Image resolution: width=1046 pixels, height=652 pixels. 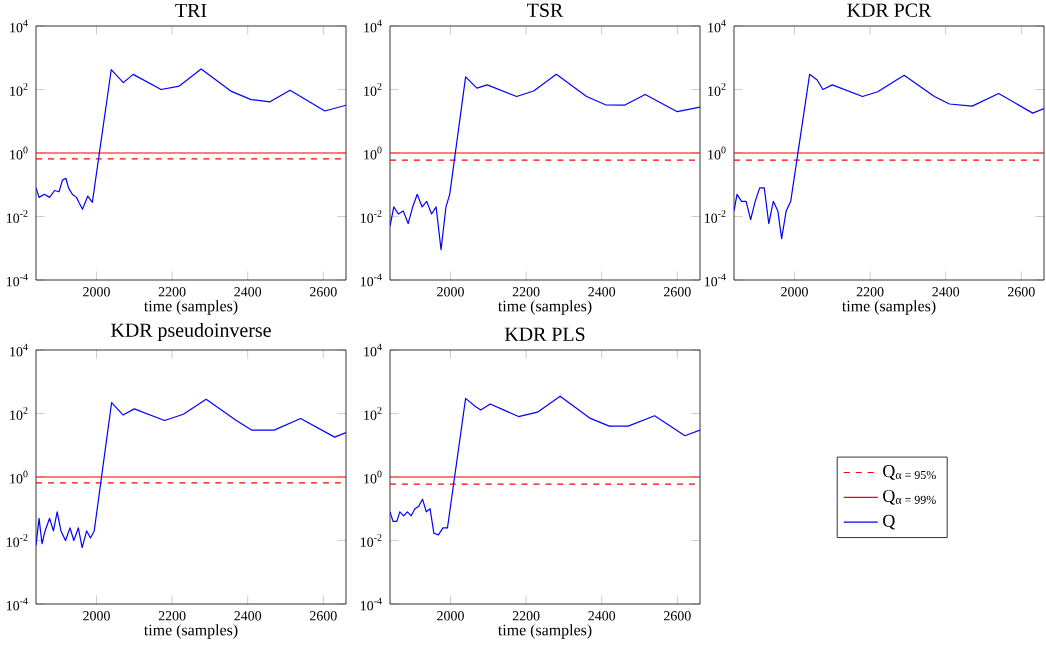 What do you see at coordinates (191, 10) in the screenshot?
I see `chart-title: TRI` at bounding box center [191, 10].